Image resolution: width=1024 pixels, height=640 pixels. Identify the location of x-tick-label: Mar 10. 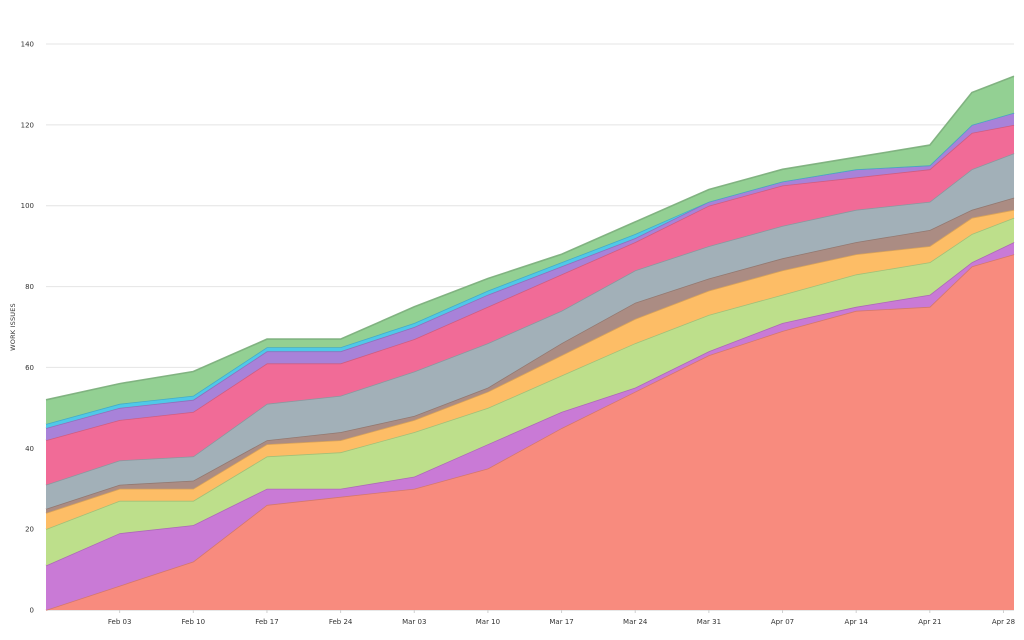
(488, 622).